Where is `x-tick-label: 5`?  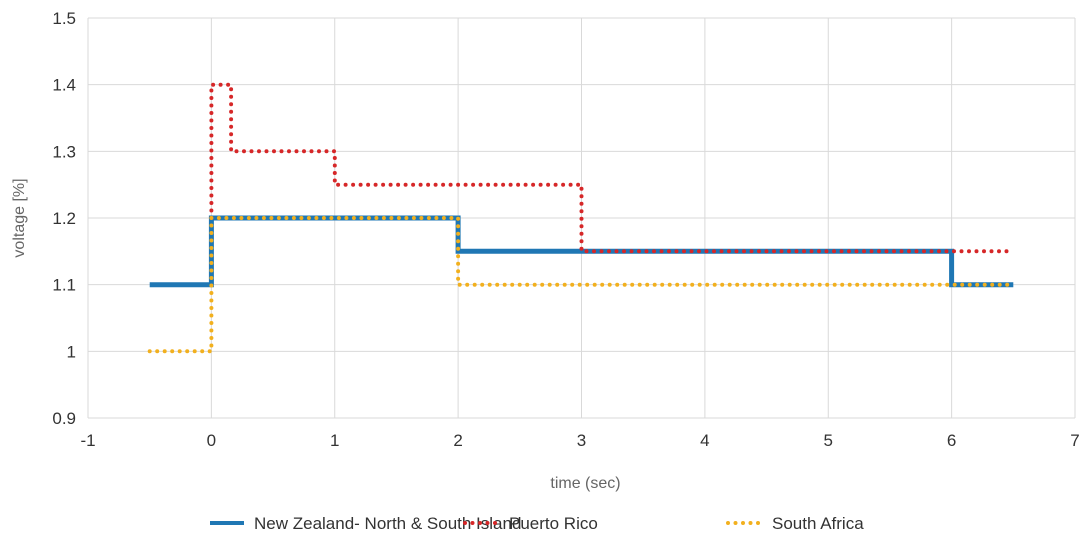
x-tick-label: 5 is located at coordinates (828, 440).